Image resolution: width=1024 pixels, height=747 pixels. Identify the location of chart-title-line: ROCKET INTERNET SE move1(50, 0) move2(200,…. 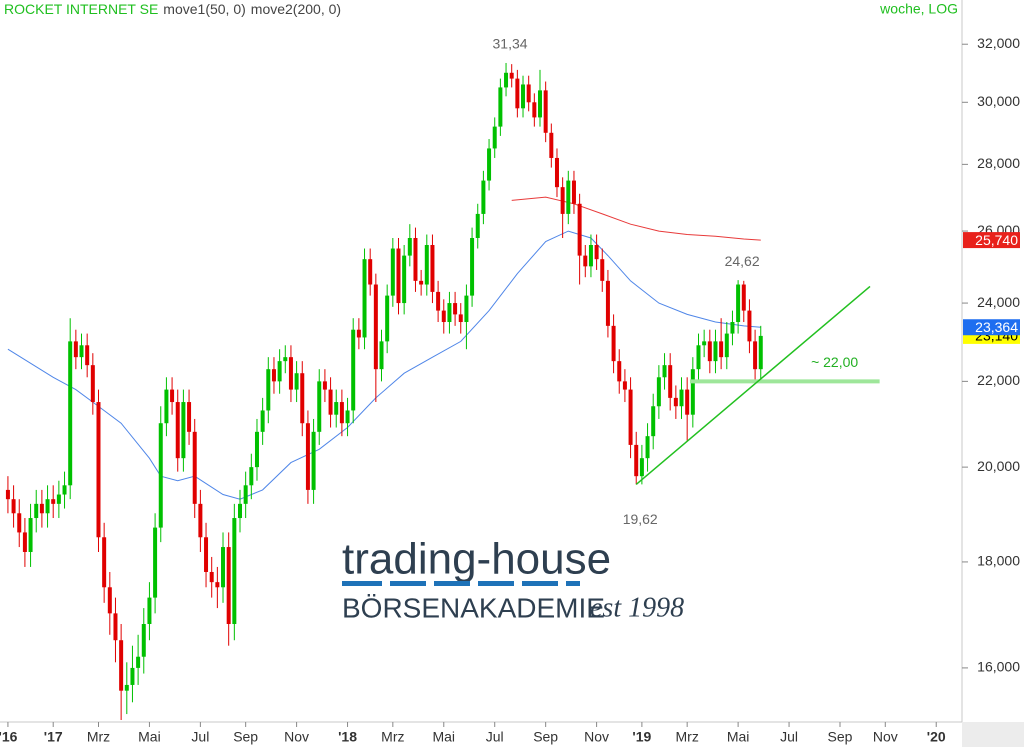
(172, 9).